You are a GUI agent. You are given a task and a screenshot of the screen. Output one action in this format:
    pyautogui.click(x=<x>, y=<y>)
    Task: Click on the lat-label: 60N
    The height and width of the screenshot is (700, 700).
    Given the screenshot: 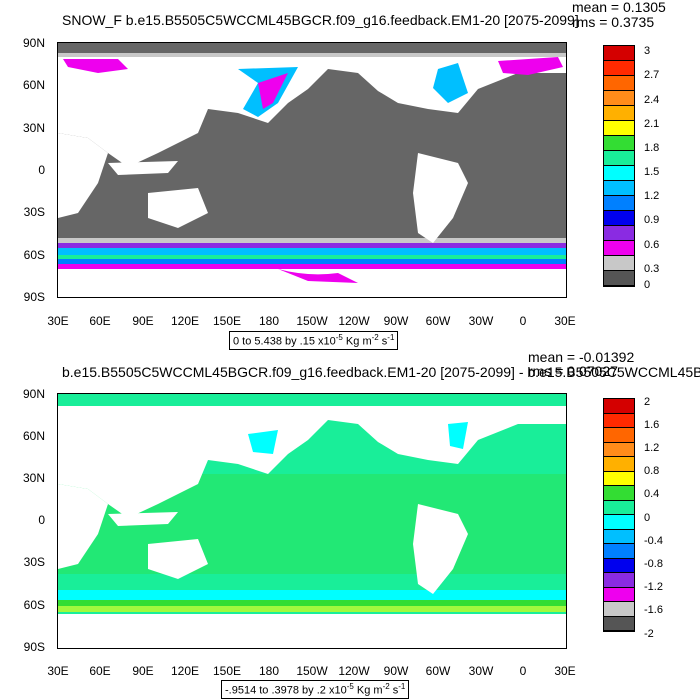 What is the action you would take?
    pyautogui.click(x=33, y=85)
    